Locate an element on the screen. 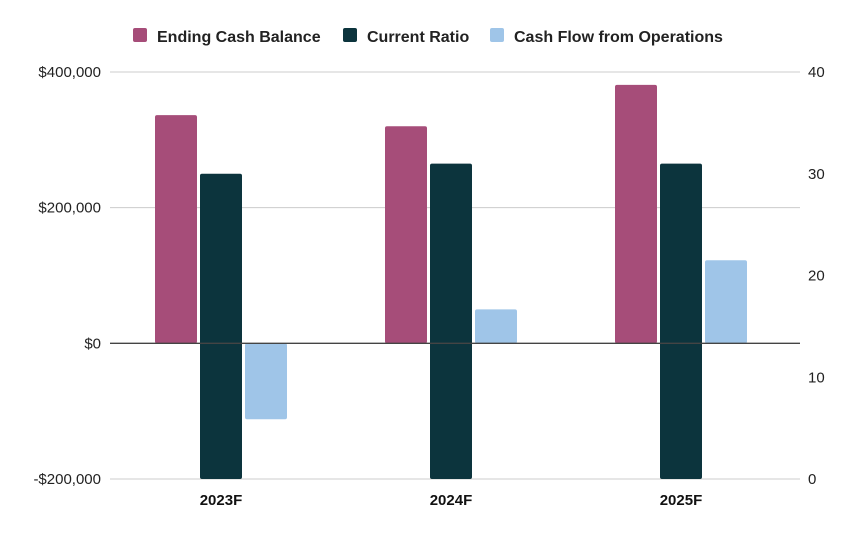 The height and width of the screenshot is (533, 863). legend-item-ending-cash-balance: Ending Cash Balance is located at coordinates (227, 37).